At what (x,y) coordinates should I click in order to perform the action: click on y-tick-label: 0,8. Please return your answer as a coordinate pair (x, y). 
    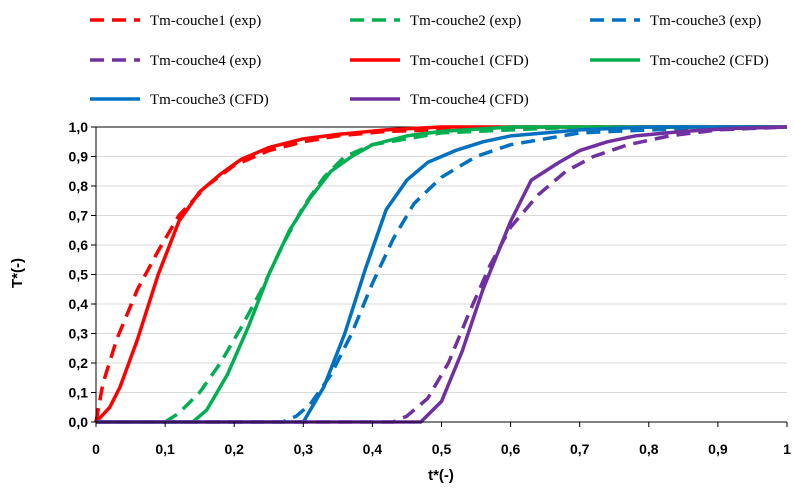
    Looking at the image, I should click on (79, 186).